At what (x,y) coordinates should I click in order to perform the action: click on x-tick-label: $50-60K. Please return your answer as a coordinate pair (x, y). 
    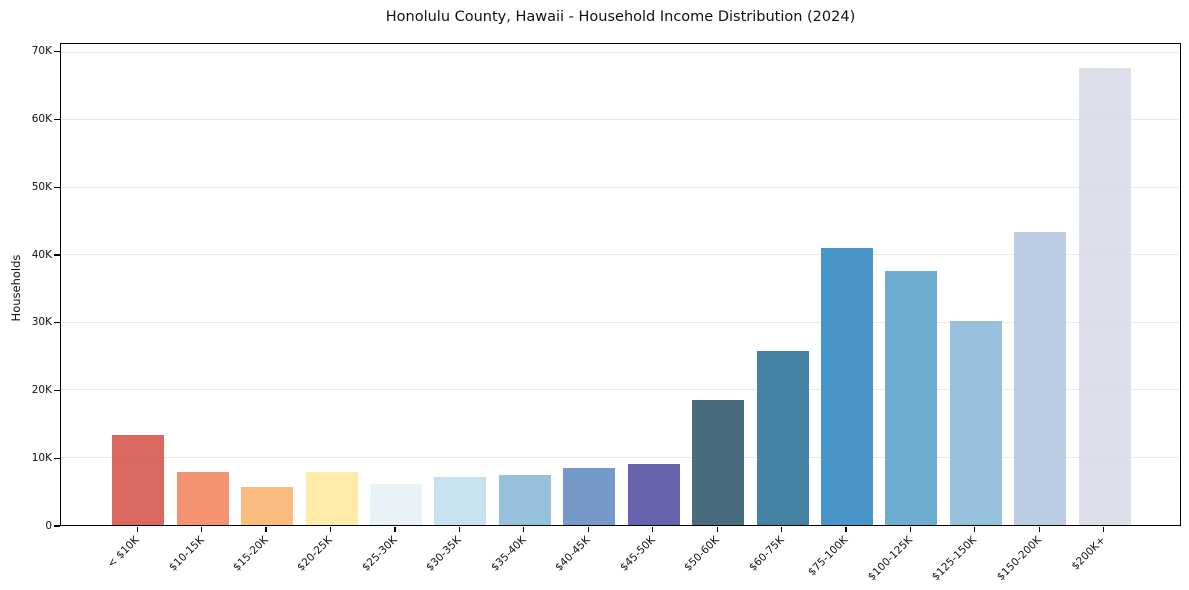
    Looking at the image, I should click on (701, 554).